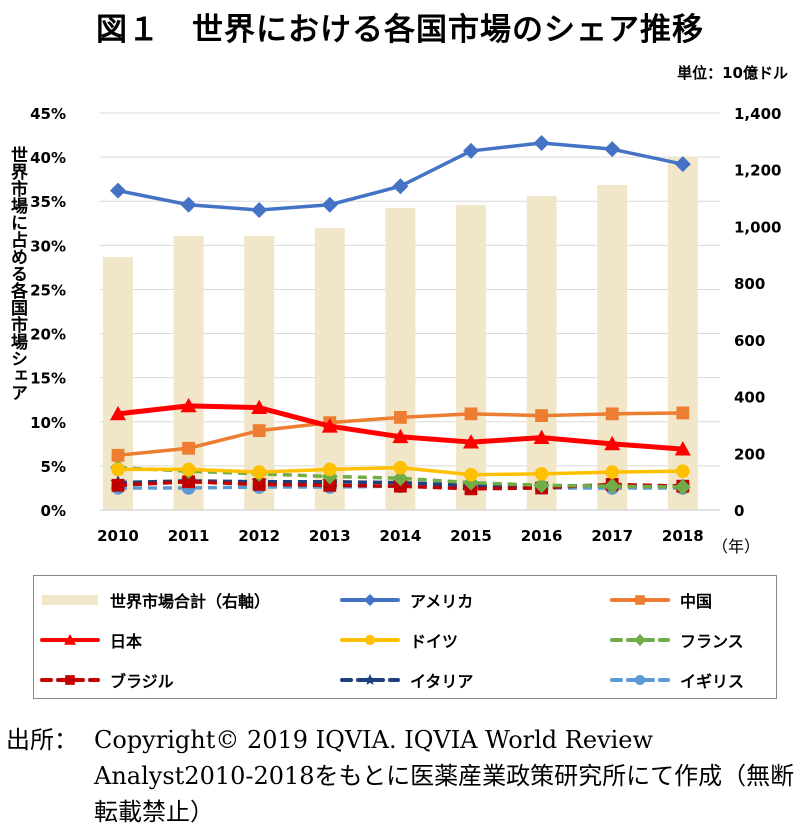 The width and height of the screenshot is (800, 839). Describe the element at coordinates (48, 335) in the screenshot. I see `left-tick-label: 20%` at that location.